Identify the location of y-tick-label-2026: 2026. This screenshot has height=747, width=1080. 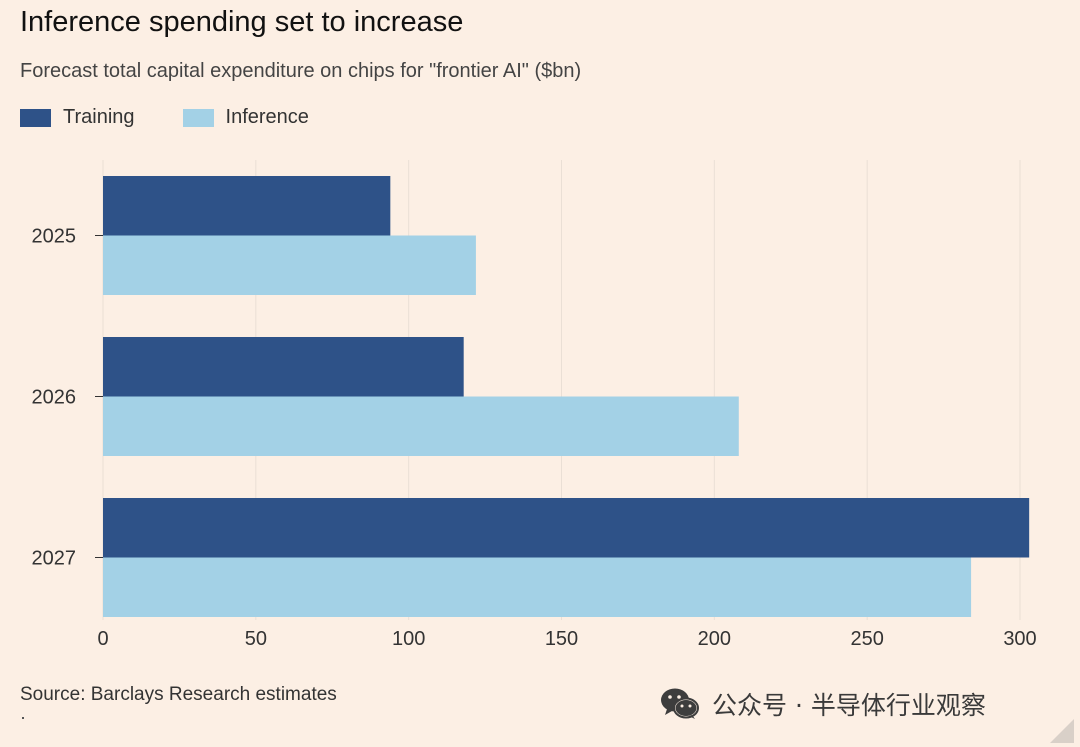
(54, 398).